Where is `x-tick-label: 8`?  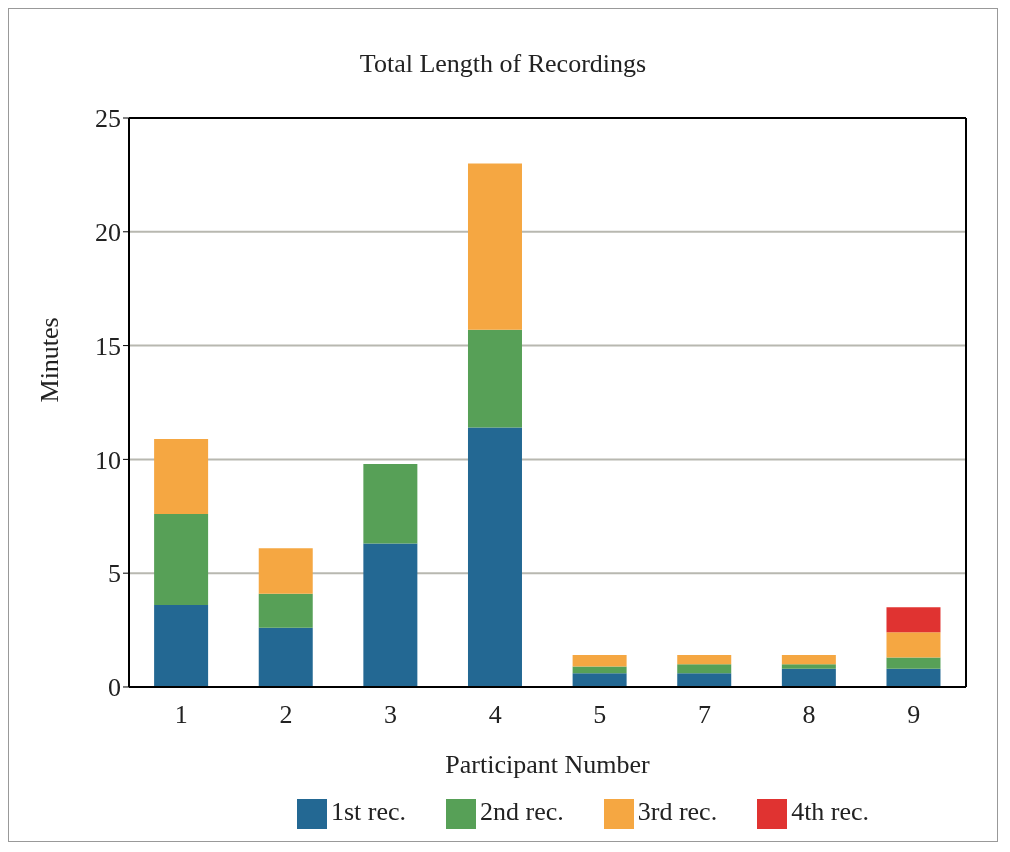 x-tick-label: 8 is located at coordinates (809, 715).